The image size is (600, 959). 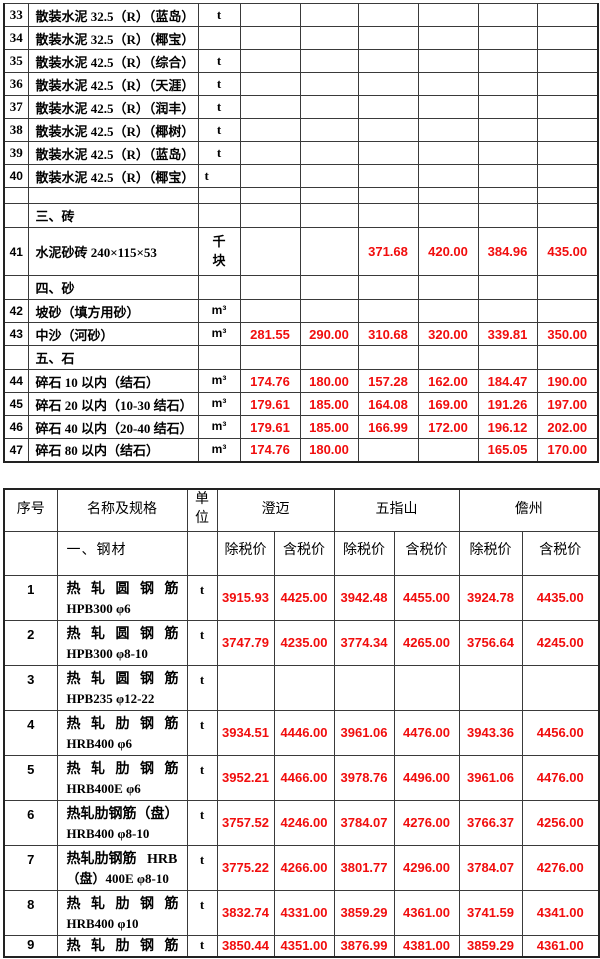 I want to click on seq-cell: 7, so click(x=30, y=867).